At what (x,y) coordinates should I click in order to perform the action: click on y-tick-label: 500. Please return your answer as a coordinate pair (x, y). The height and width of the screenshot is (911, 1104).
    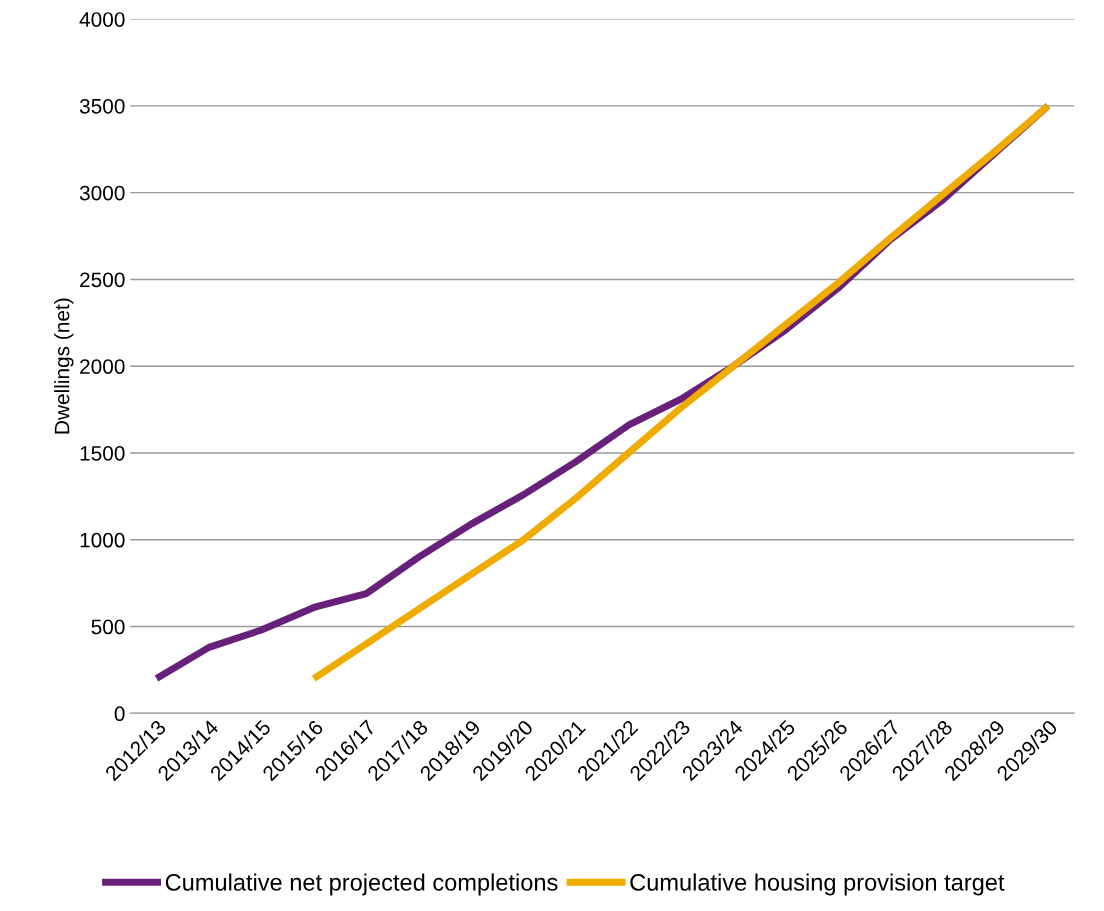
    Looking at the image, I should click on (108, 627).